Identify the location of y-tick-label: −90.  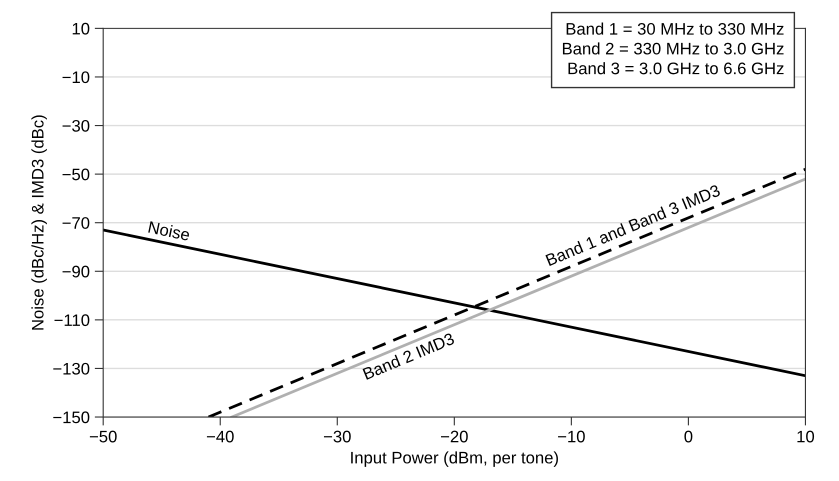
(76, 272).